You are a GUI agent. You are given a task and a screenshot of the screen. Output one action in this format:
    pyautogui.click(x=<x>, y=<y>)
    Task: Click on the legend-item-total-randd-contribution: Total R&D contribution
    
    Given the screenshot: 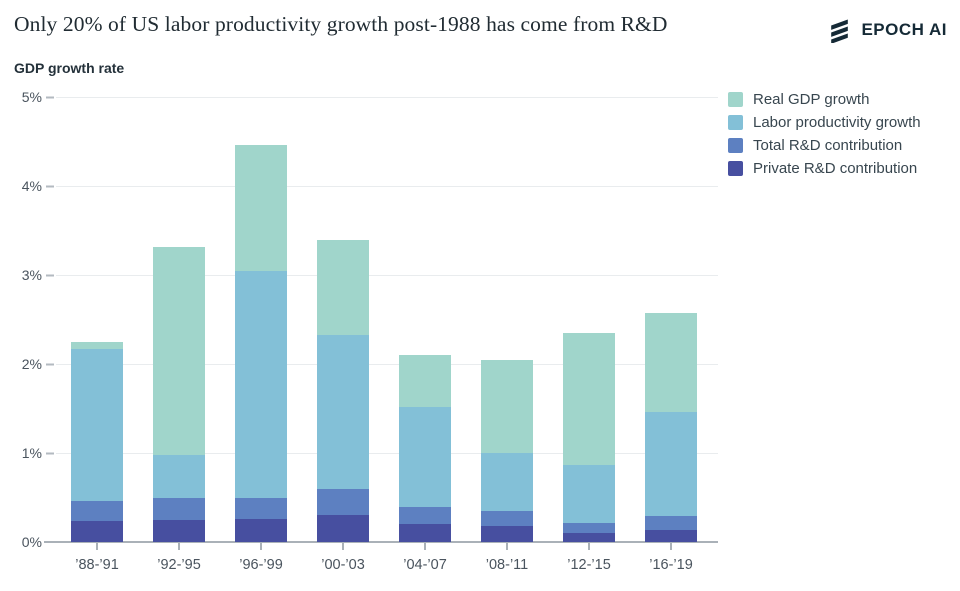 What is the action you would take?
    pyautogui.click(x=824, y=145)
    